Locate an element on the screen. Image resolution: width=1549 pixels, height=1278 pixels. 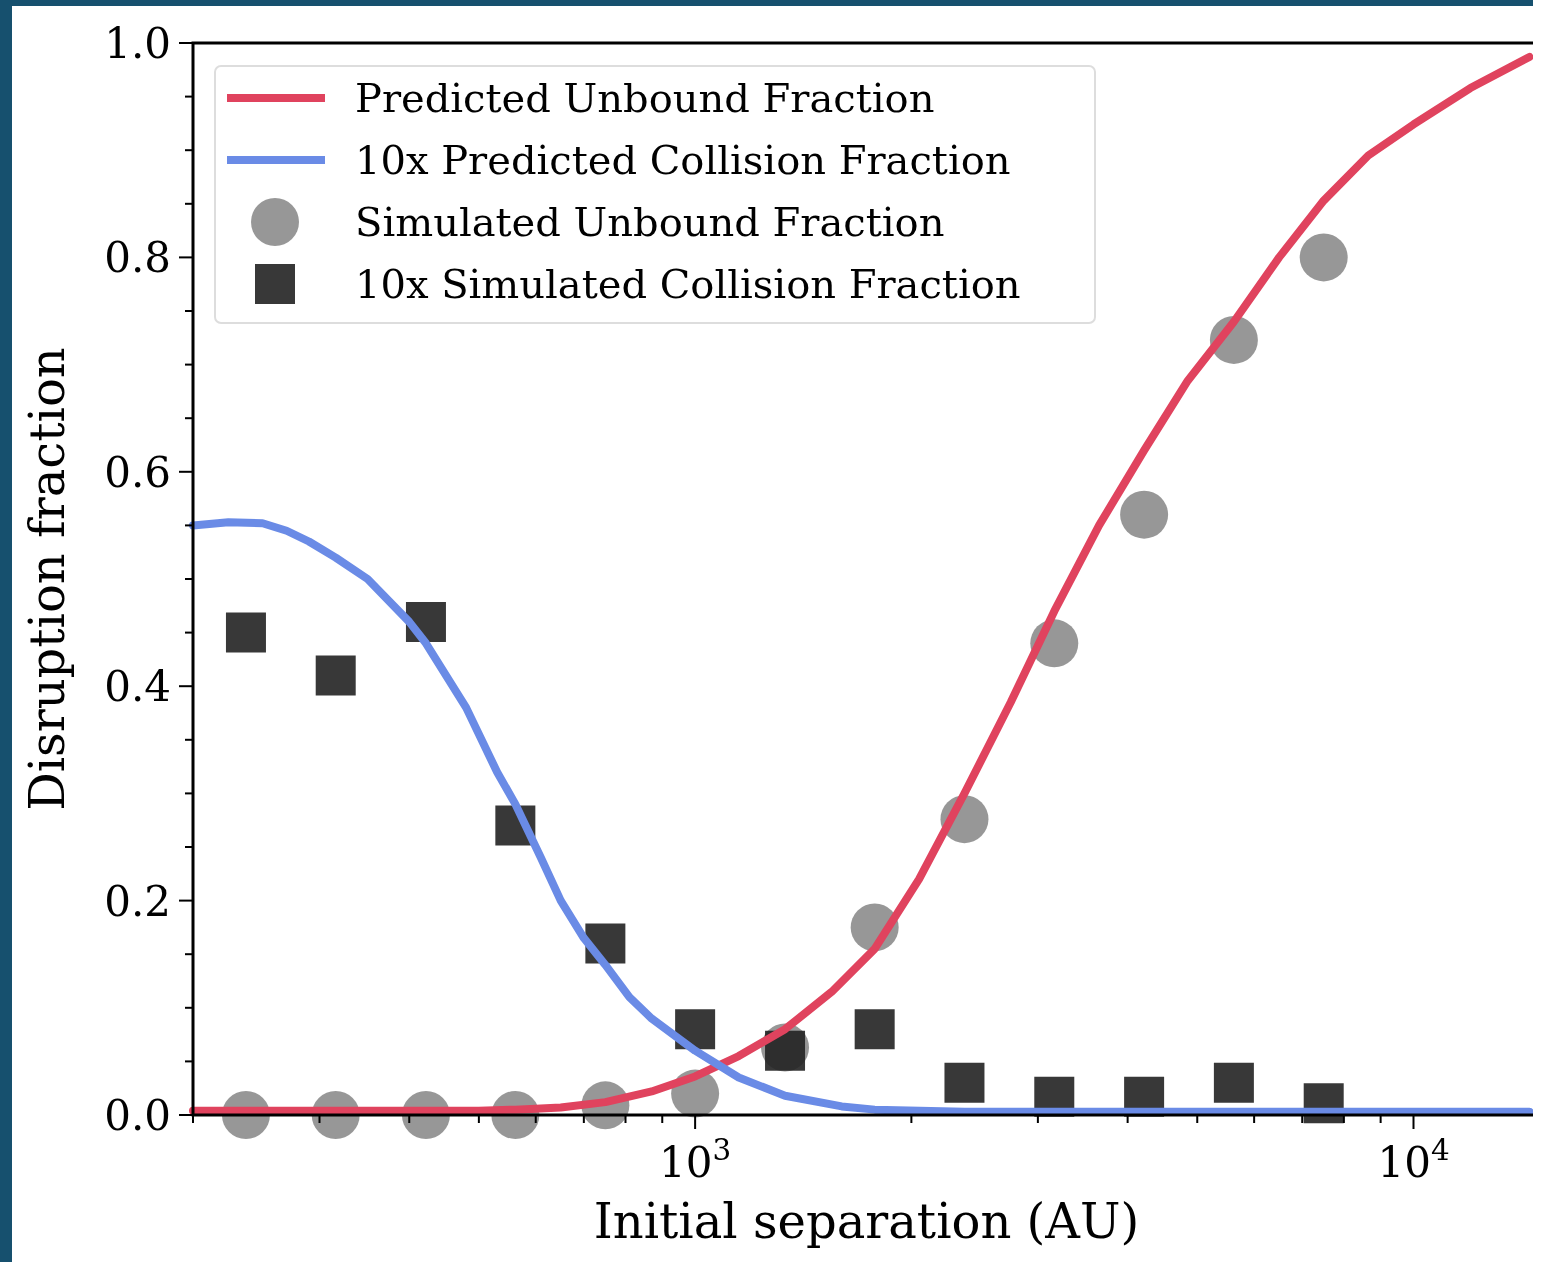
y-tick-label: 0.6 is located at coordinates (137, 472).